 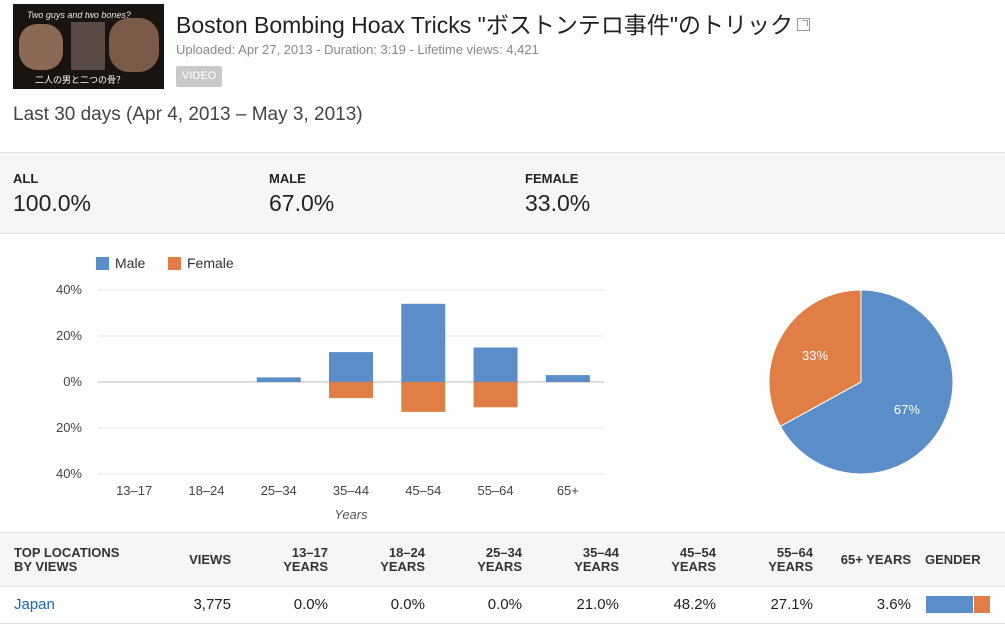 I want to click on column-header: 25–34 YEARS, so click(x=482, y=560).